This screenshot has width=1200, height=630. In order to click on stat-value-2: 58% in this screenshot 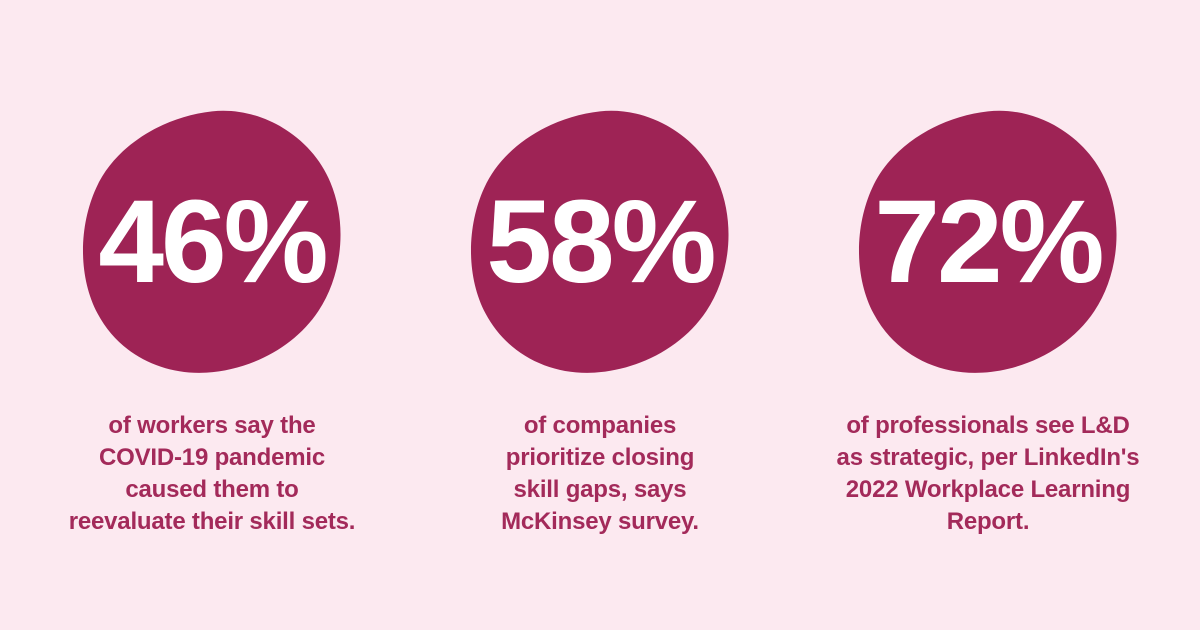, I will do `click(601, 242)`.